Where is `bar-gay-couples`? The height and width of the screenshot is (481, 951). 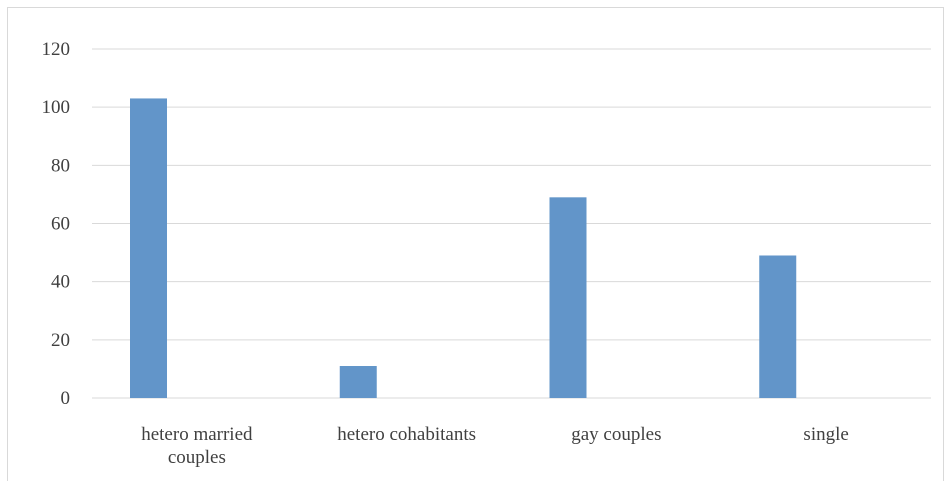 bar-gay-couples is located at coordinates (568, 297).